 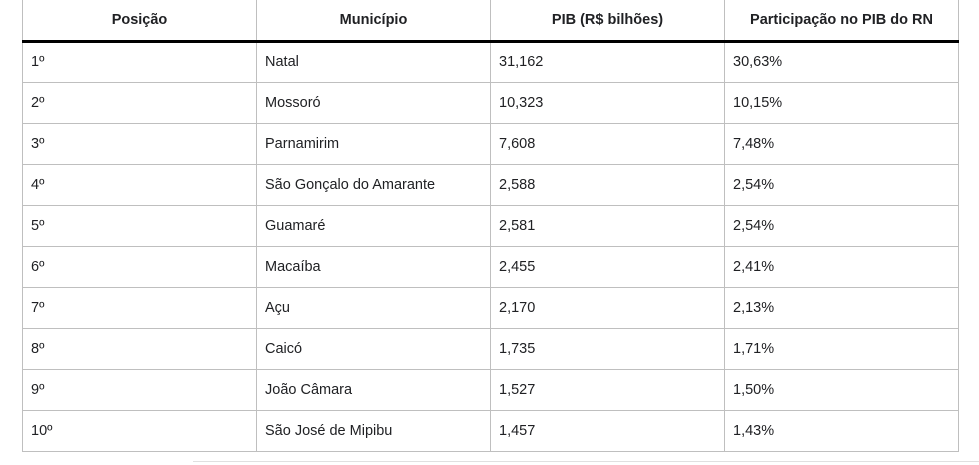 What do you see at coordinates (841, 389) in the screenshot?
I see `cell-participacao: 1,50%` at bounding box center [841, 389].